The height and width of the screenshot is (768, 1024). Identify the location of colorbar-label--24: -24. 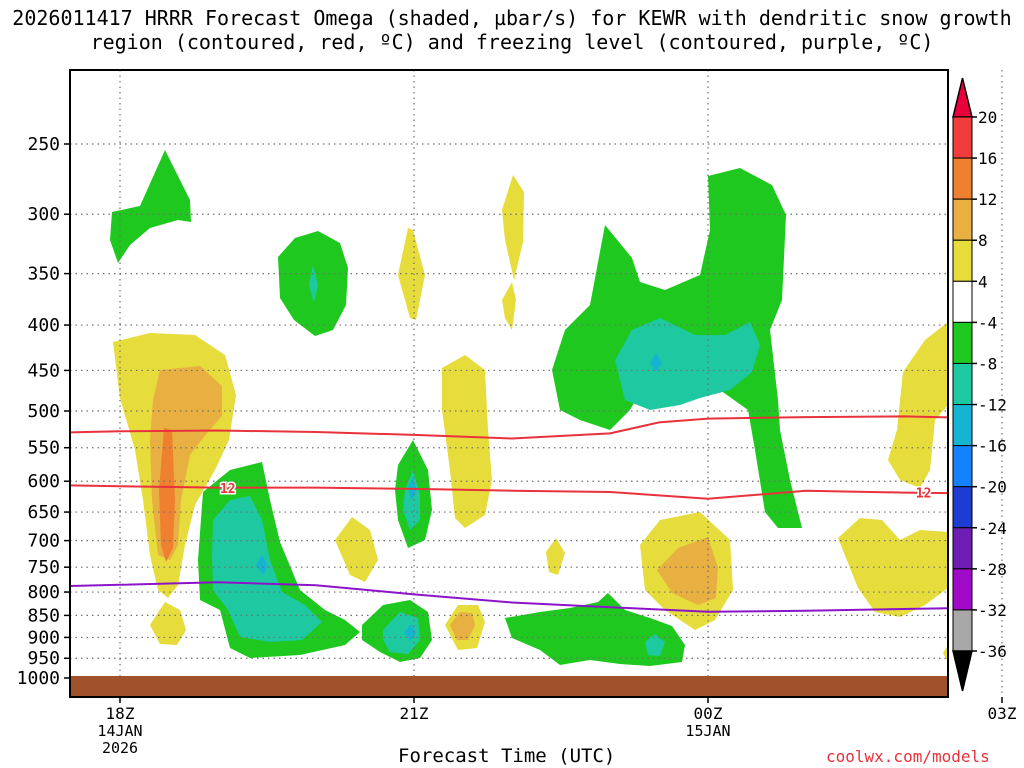
(992, 528).